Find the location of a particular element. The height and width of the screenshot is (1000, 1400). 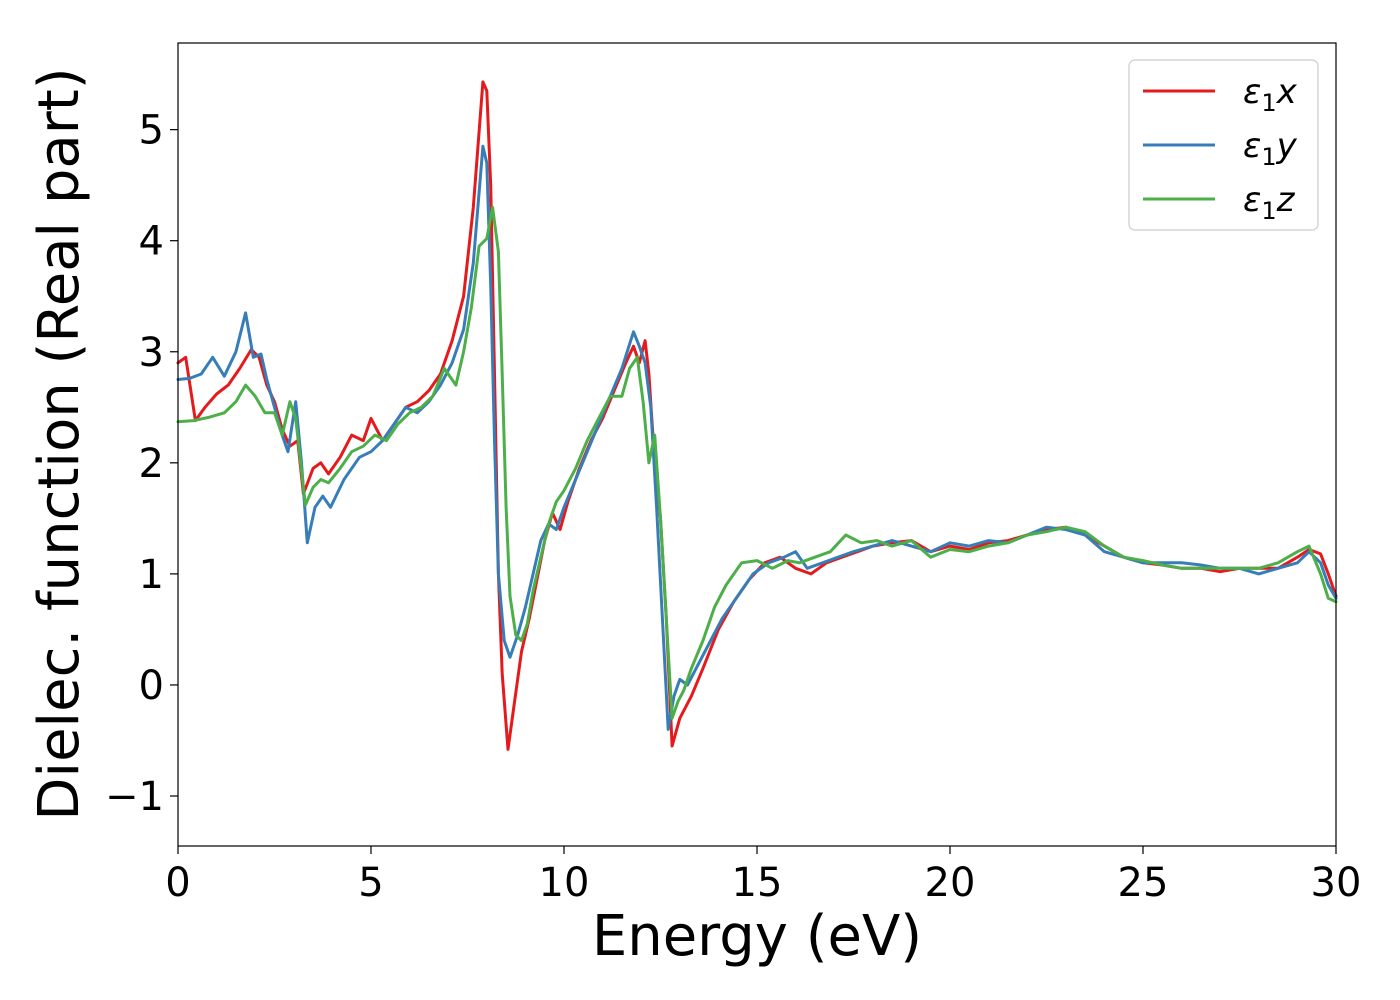

y-tick-label: 3 is located at coordinates (151, 353).